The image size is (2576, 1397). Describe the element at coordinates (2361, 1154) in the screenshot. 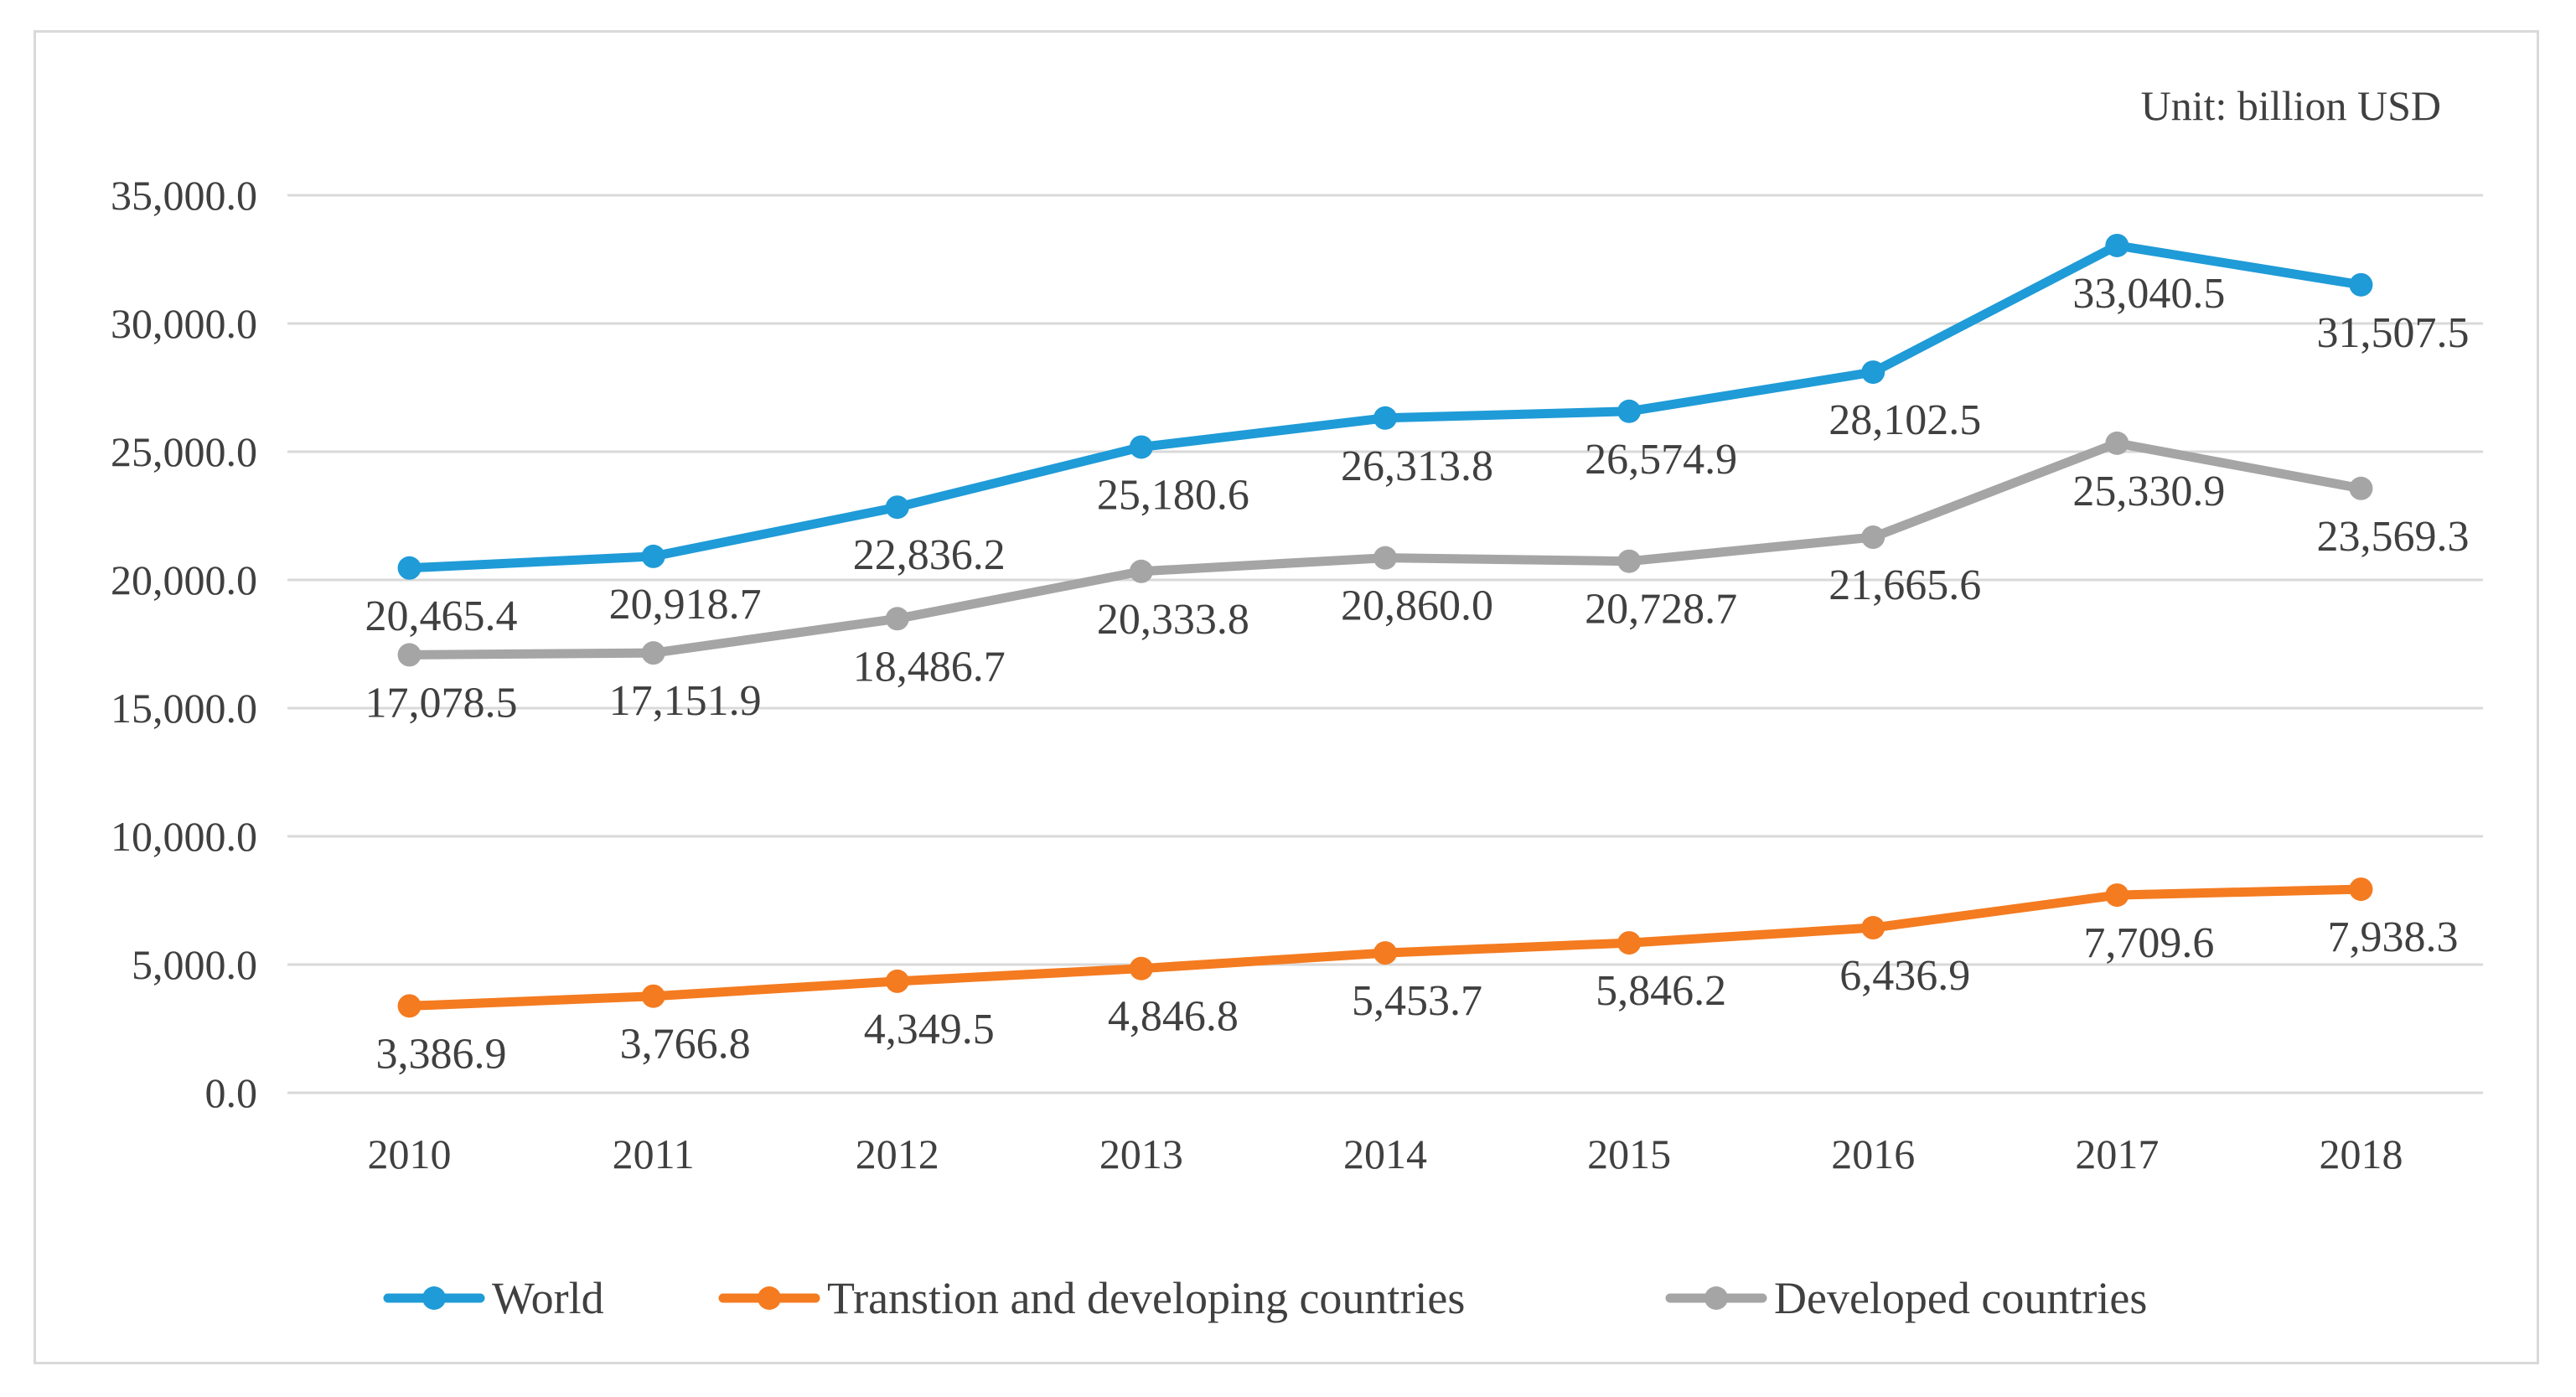

I see `x-tick-label: 2018` at that location.